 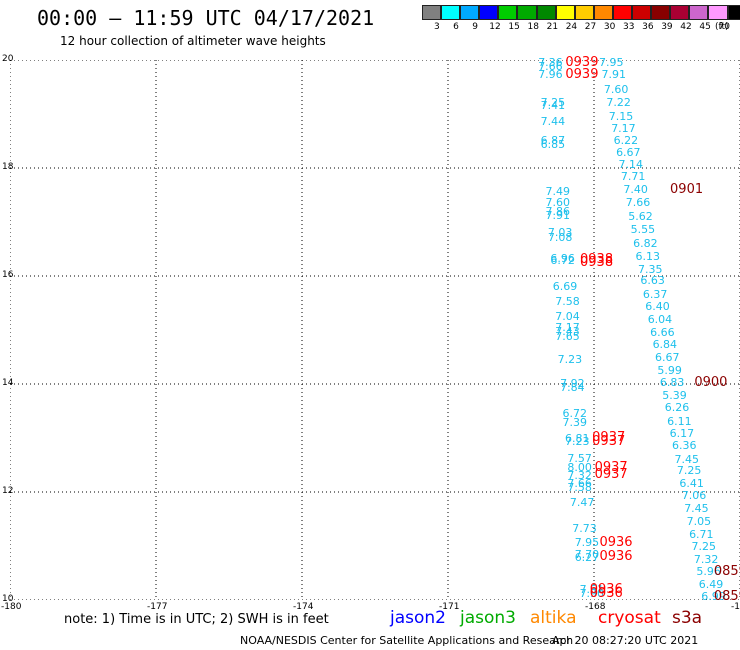 I want to click on swh-value-label: 7.23, so click(x=577, y=442).